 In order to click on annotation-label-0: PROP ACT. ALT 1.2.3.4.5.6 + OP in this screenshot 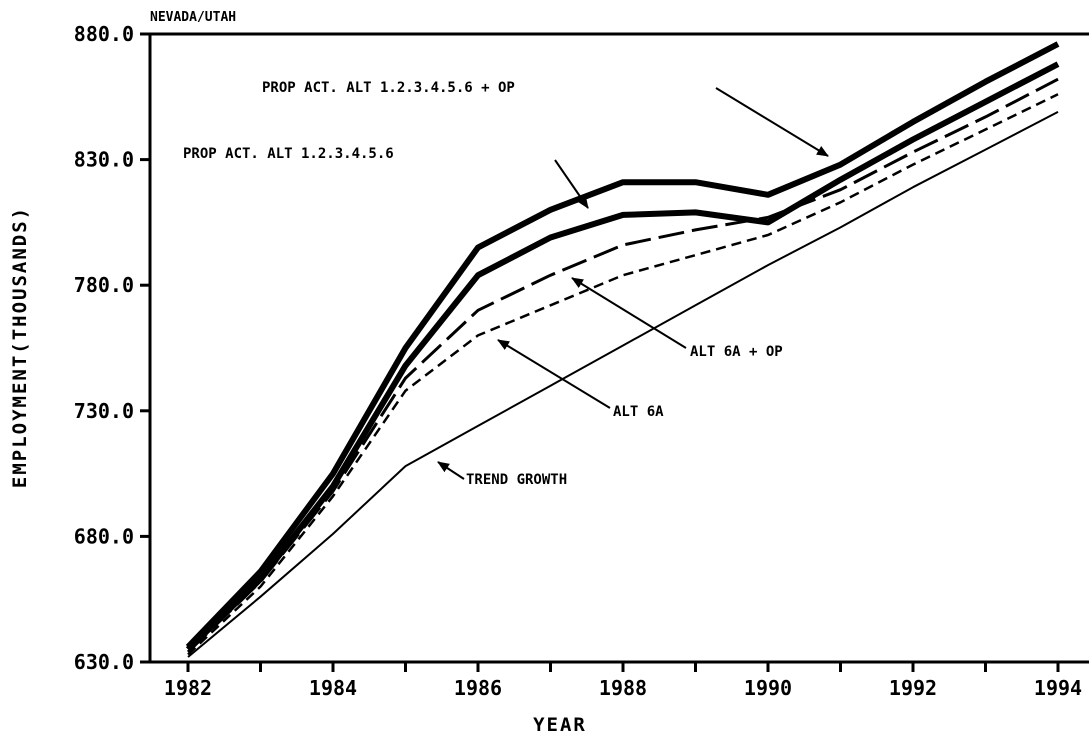, I will do `click(388, 88)`.